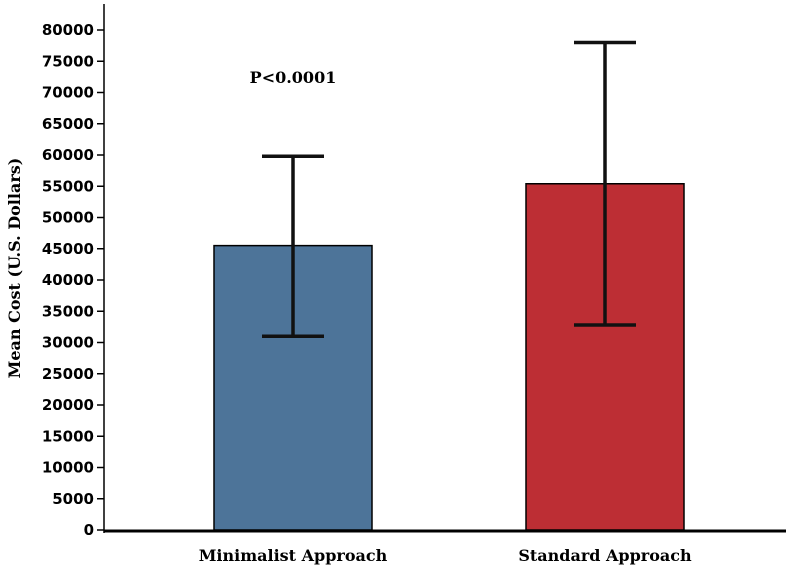 The image size is (800, 572). What do you see at coordinates (68, 61) in the screenshot?
I see `y-tick-label: 75000` at bounding box center [68, 61].